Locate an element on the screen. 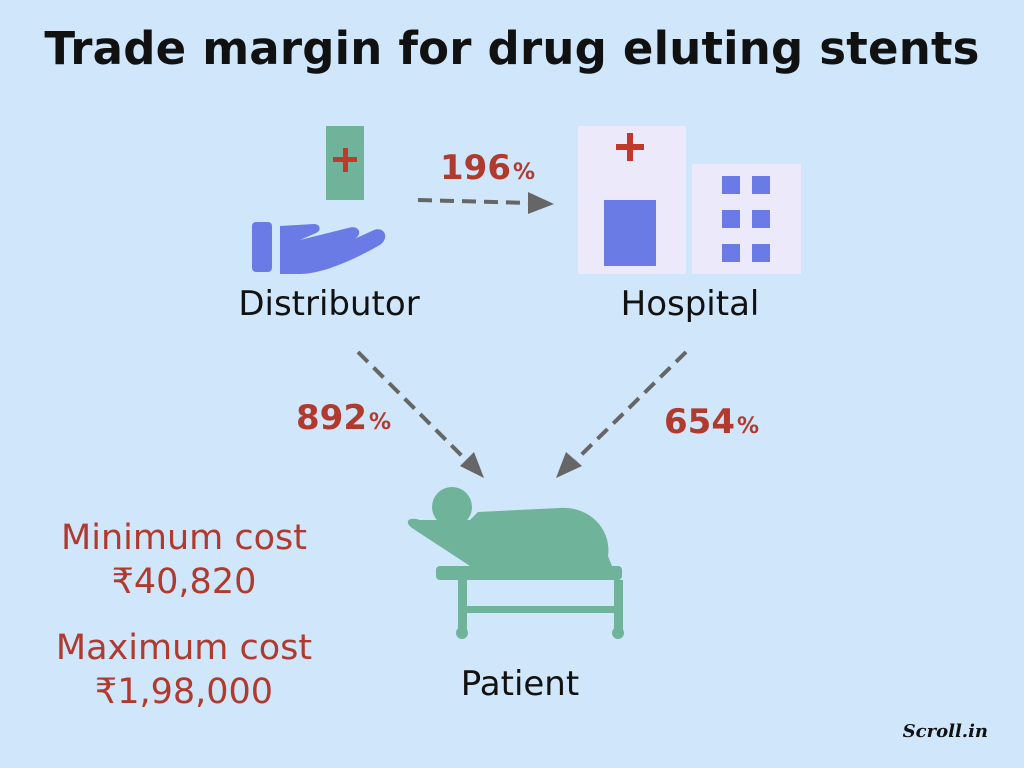 This screenshot has height=768, width=1024. maximum-cost-value: ₹1,98,000 is located at coordinates (184, 692).